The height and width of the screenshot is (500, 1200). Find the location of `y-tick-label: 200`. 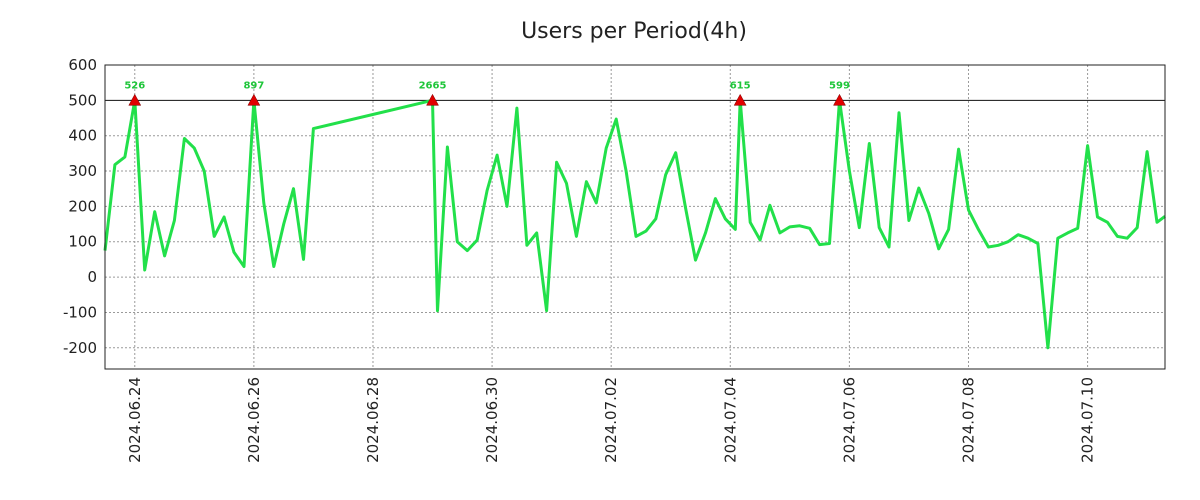

y-tick-label: 200 is located at coordinates (82, 206).